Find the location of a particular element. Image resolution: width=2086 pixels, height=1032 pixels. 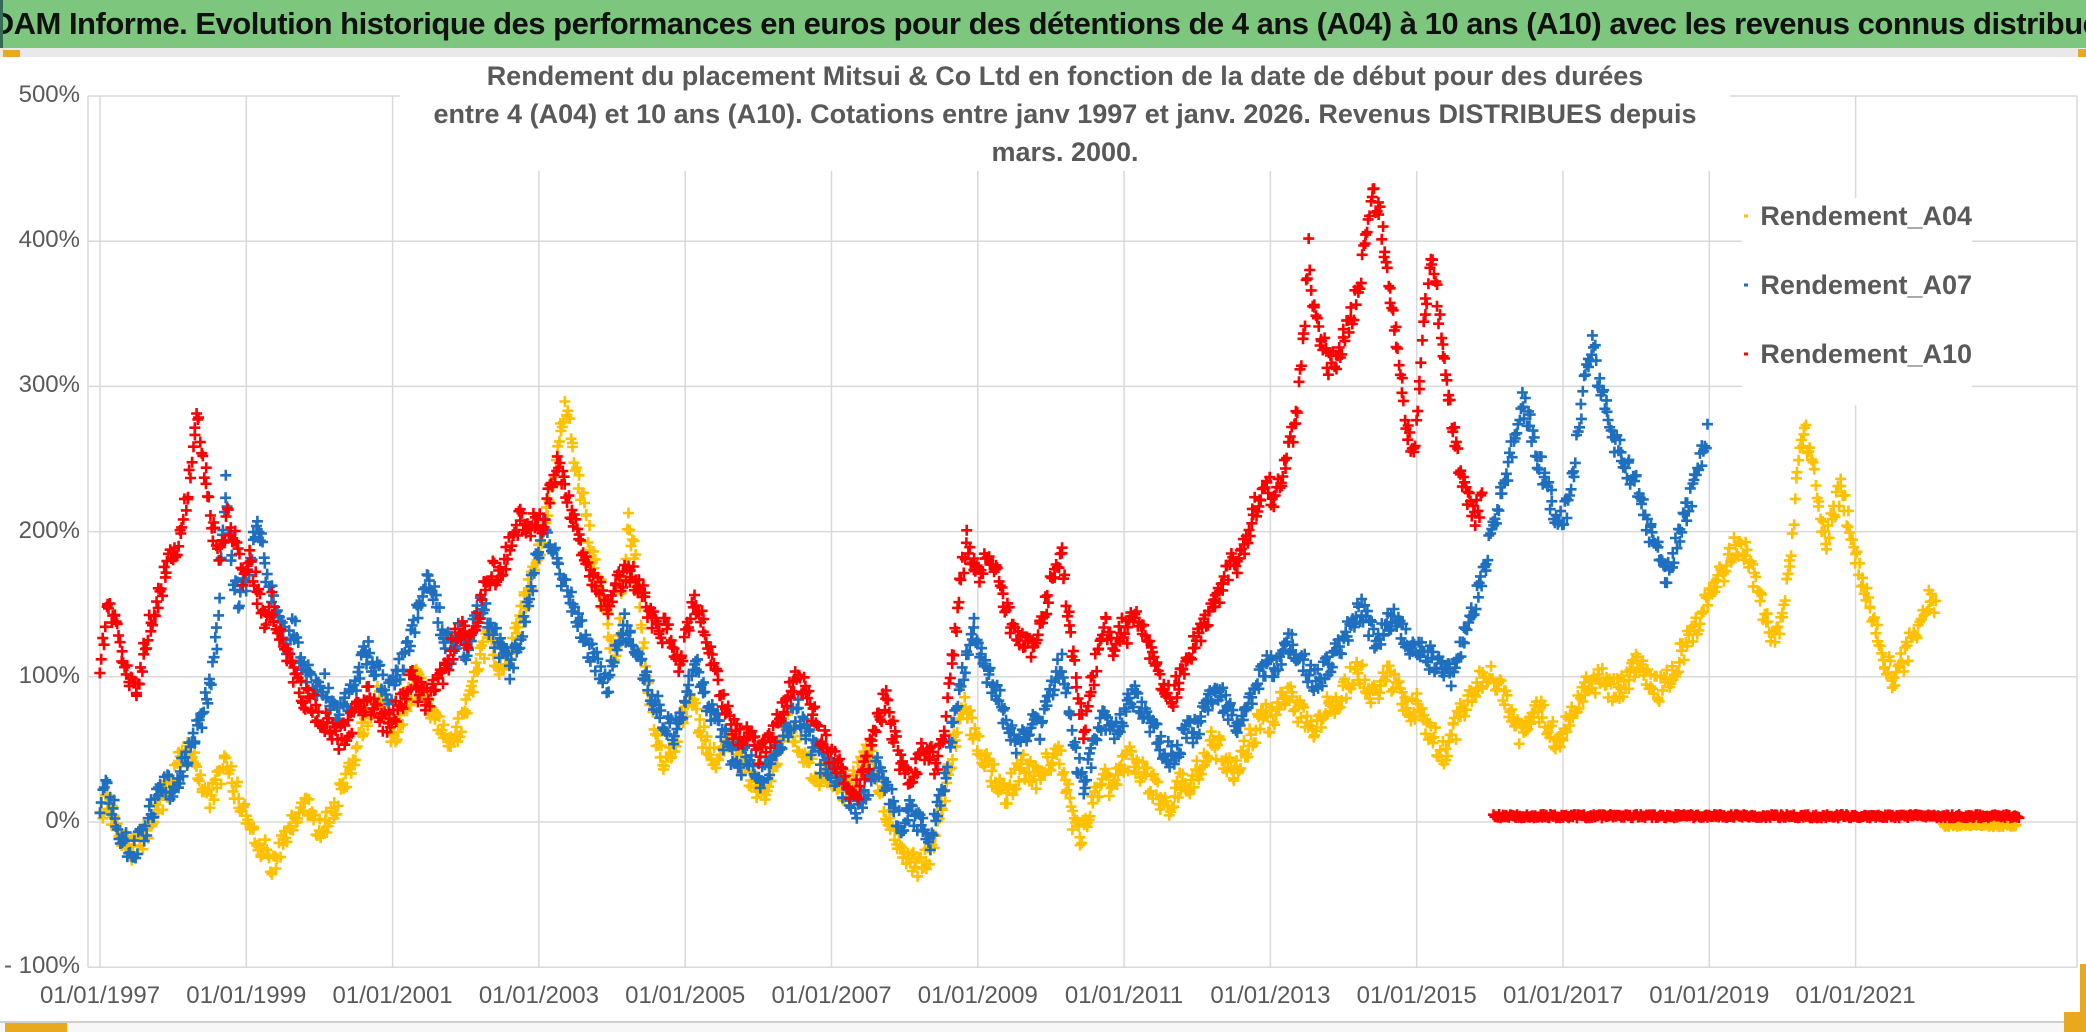

x-tick-label: 01/01/2005 is located at coordinates (685, 995).